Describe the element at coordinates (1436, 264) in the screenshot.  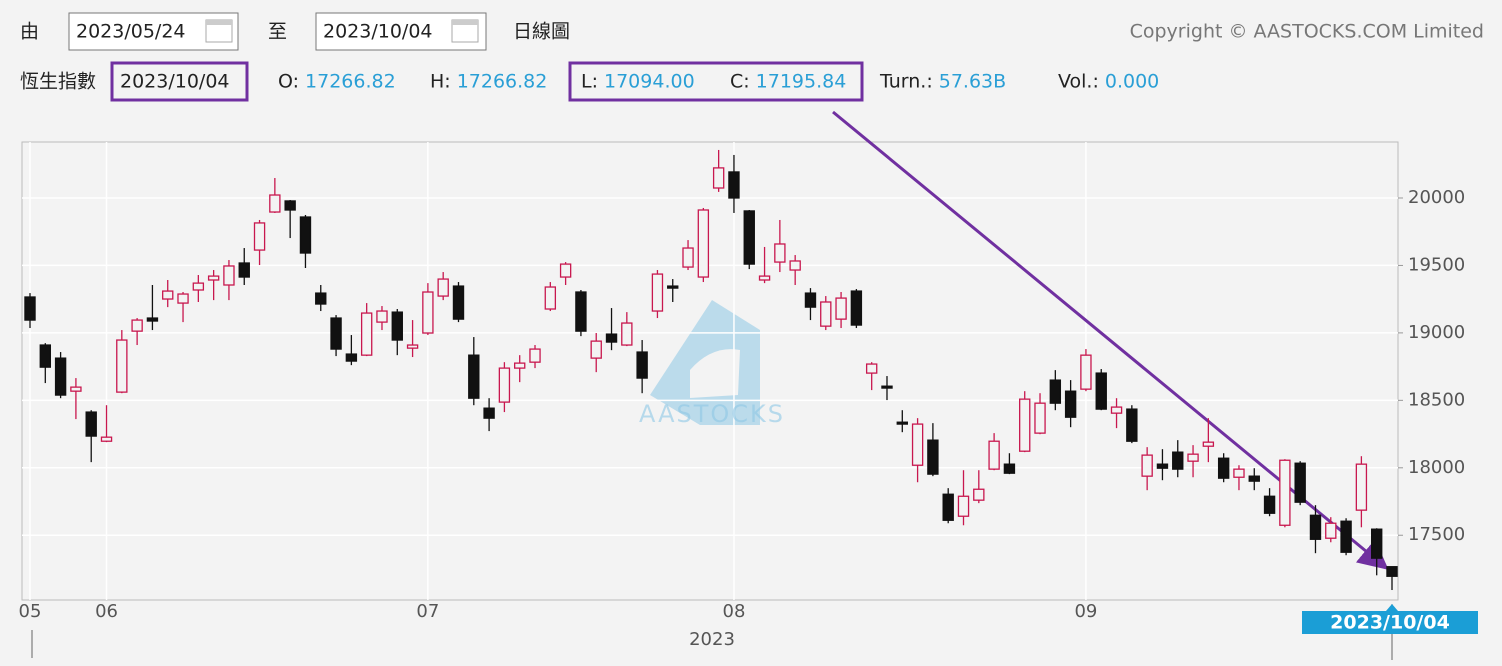
I see `y-tick-label: 19500` at that location.